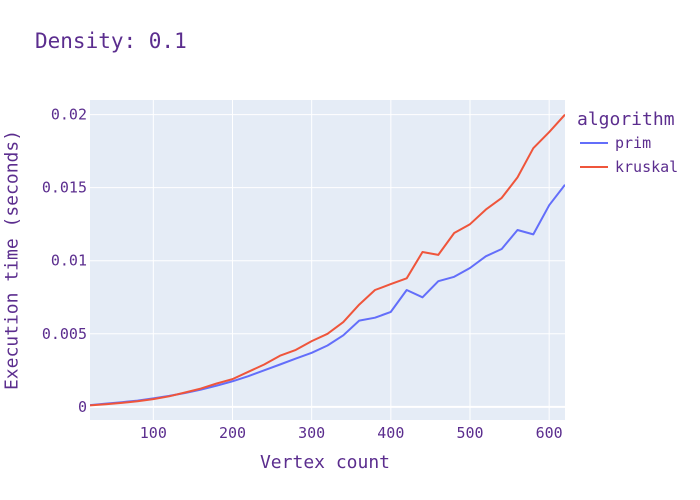  I want to click on x-axis-label: Vertex count, so click(325, 462).